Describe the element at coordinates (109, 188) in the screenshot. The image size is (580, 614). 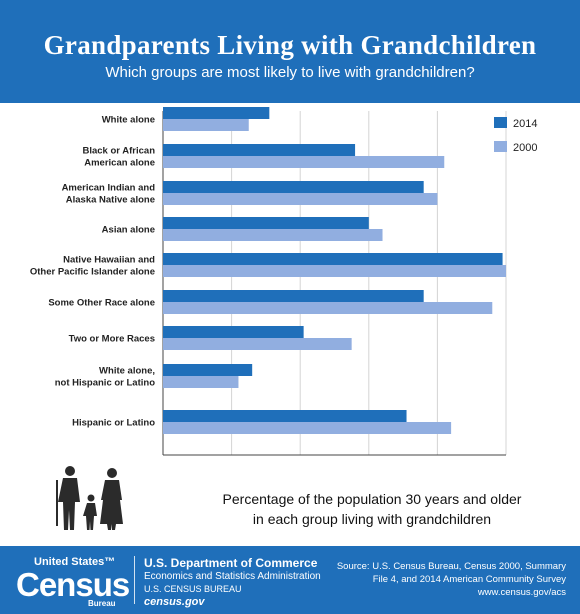
I see `category-label-line: American Indian and` at that location.